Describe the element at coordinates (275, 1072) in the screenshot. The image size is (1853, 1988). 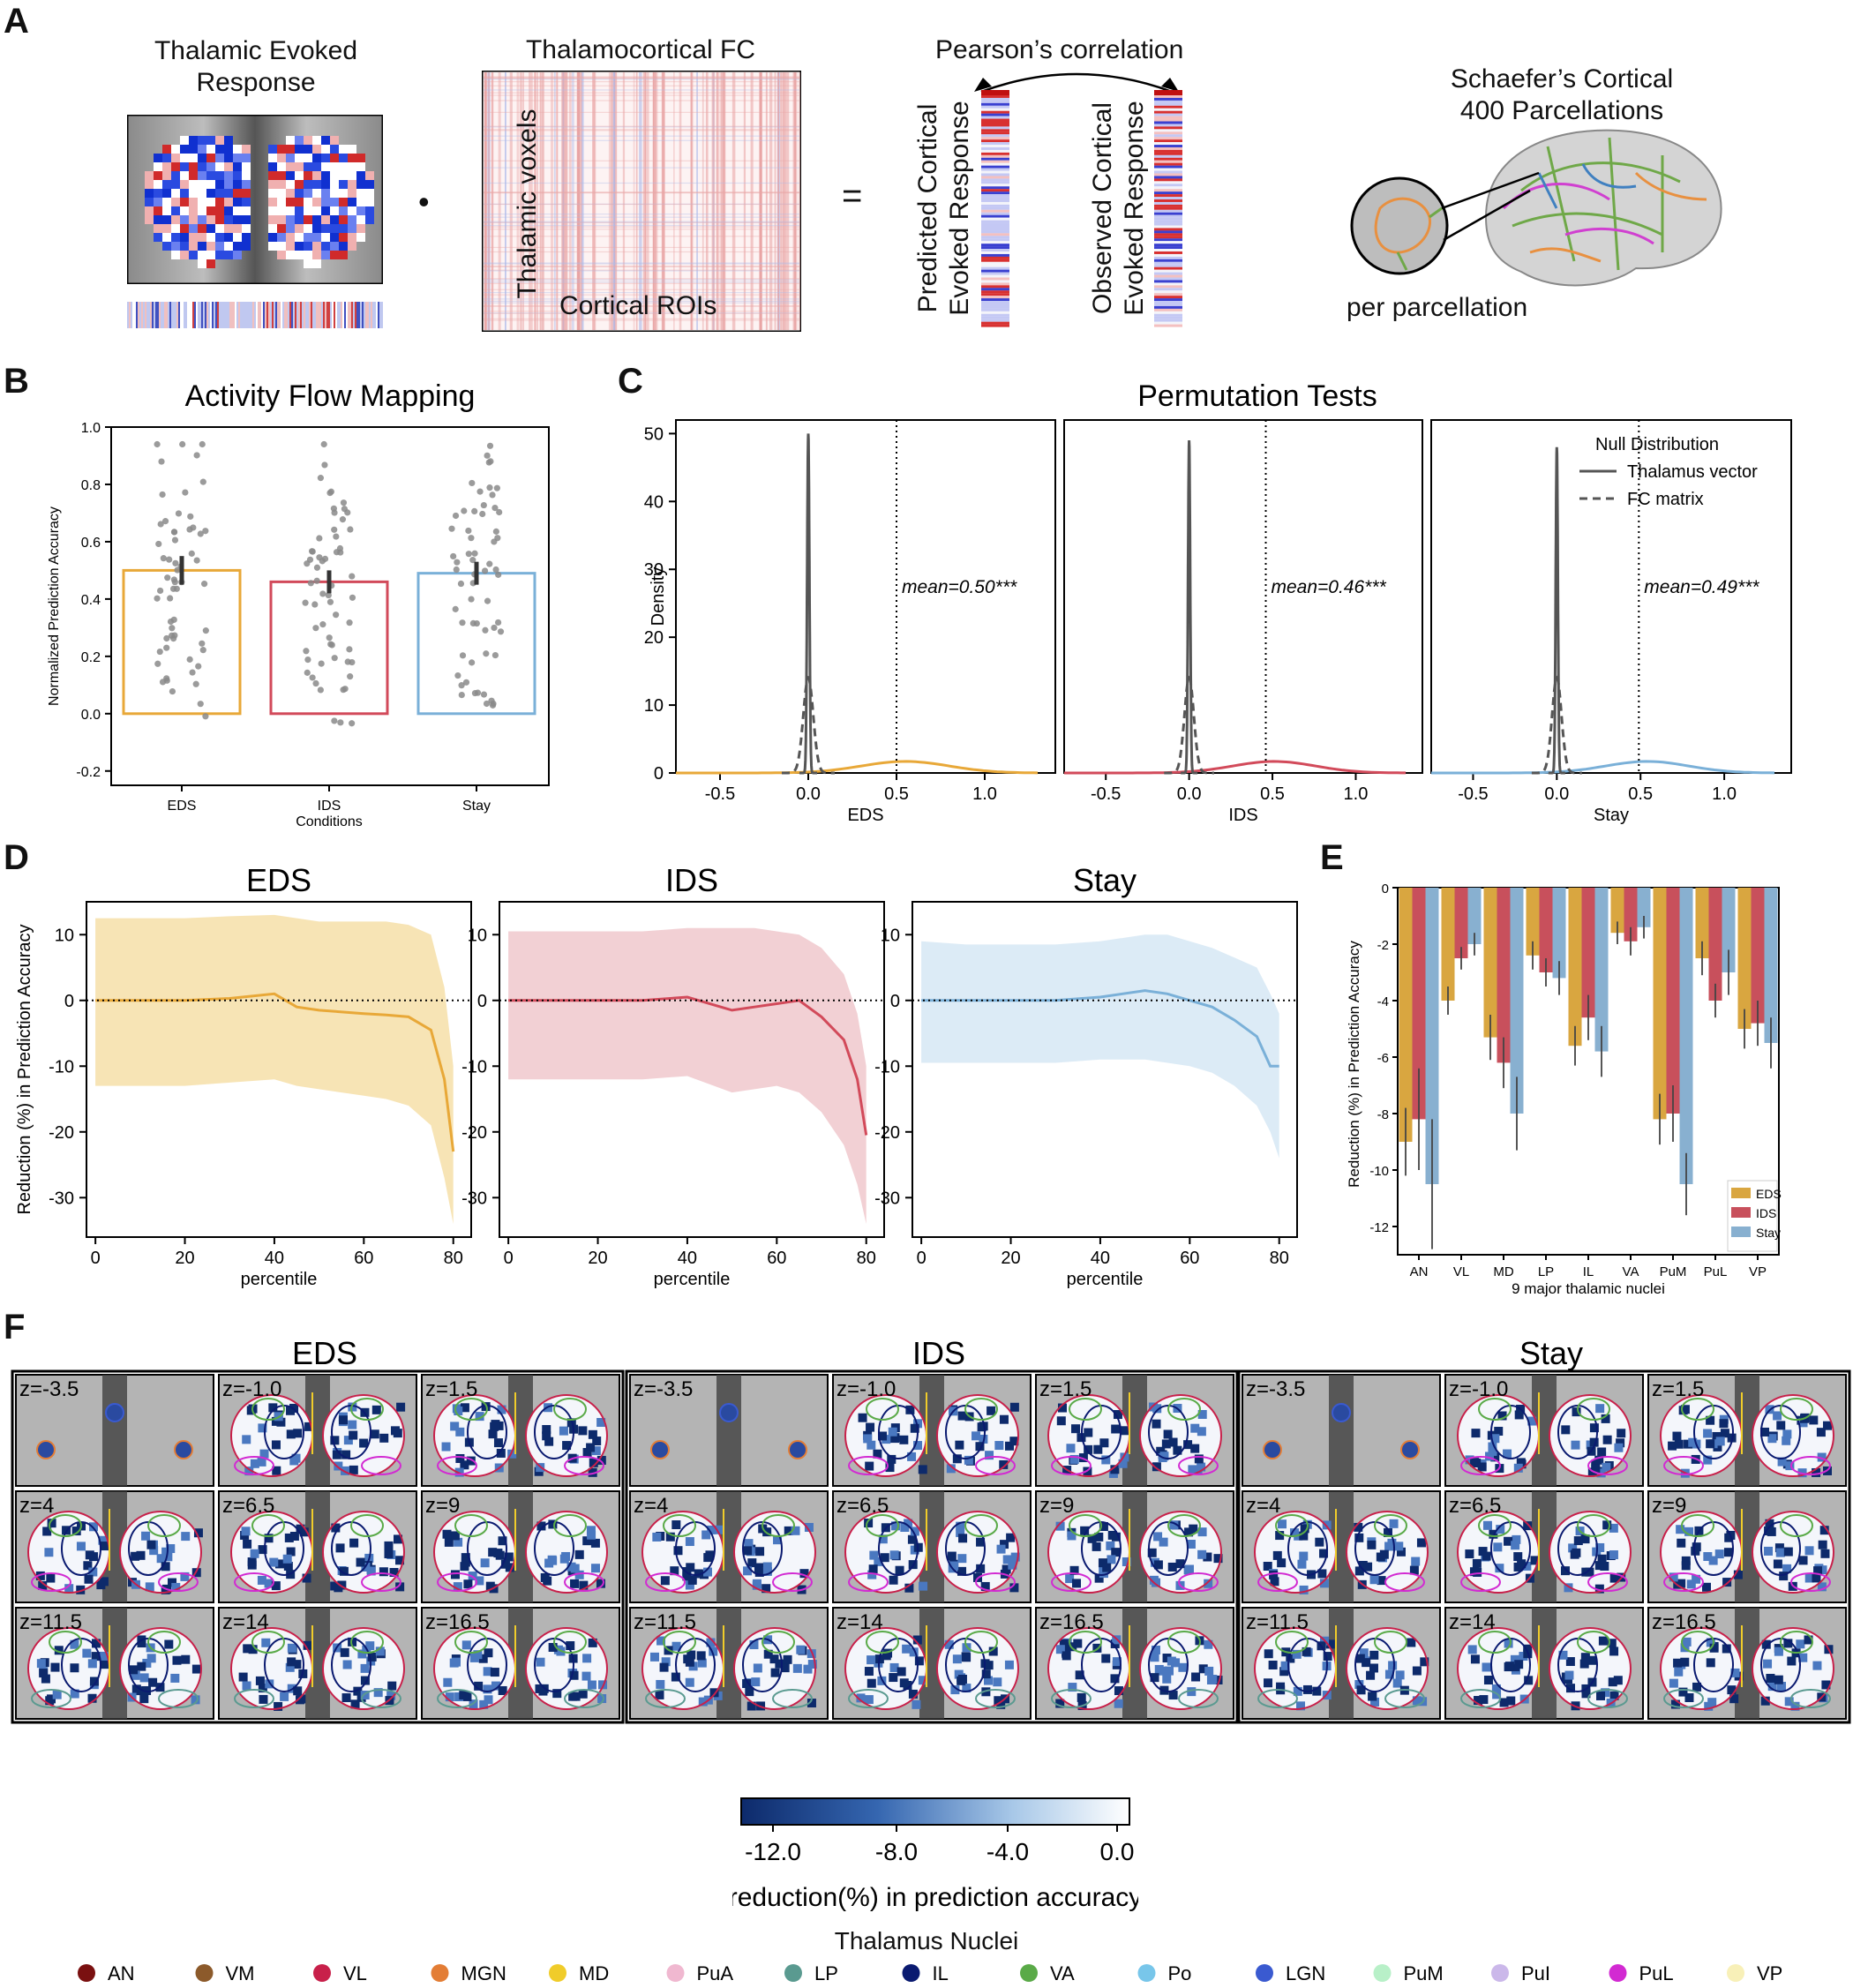
I see `chart-d-mean-line` at that location.